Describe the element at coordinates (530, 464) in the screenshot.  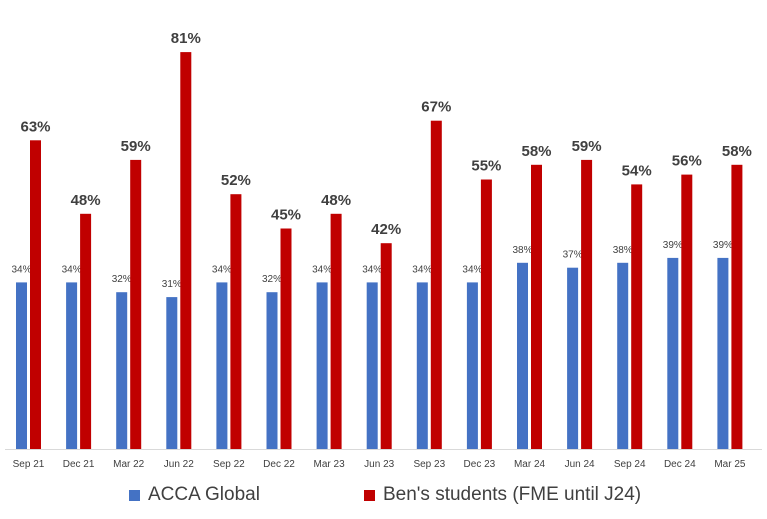
I see `x-tick-label: Mar 24` at that location.